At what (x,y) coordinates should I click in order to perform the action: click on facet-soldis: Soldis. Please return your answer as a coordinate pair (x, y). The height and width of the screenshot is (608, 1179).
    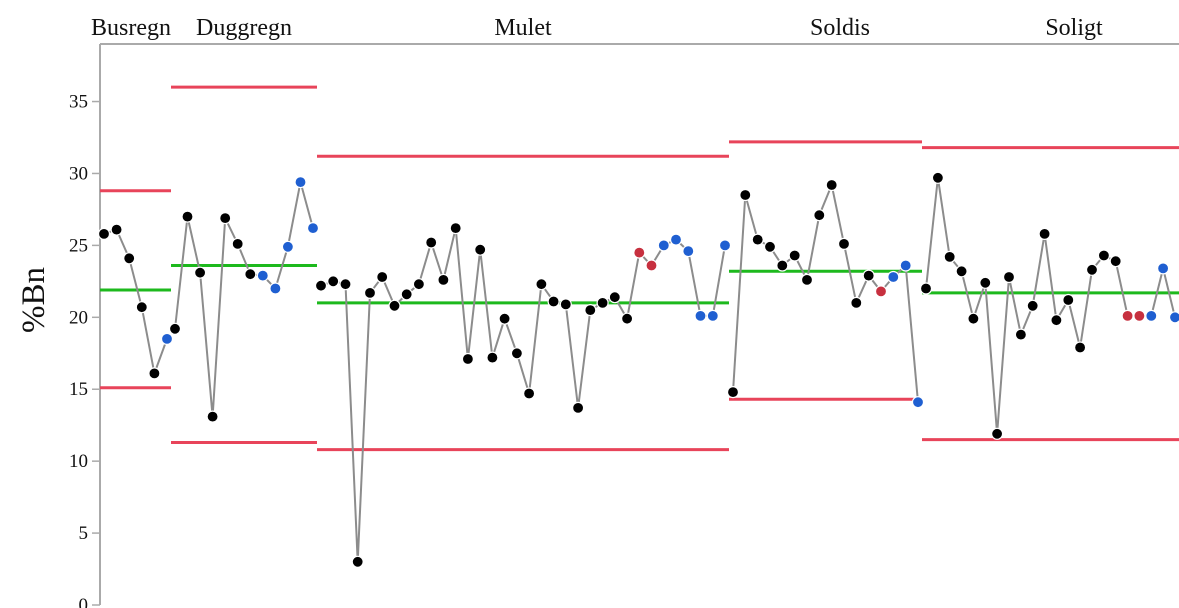
    Looking at the image, I should click on (825, 212).